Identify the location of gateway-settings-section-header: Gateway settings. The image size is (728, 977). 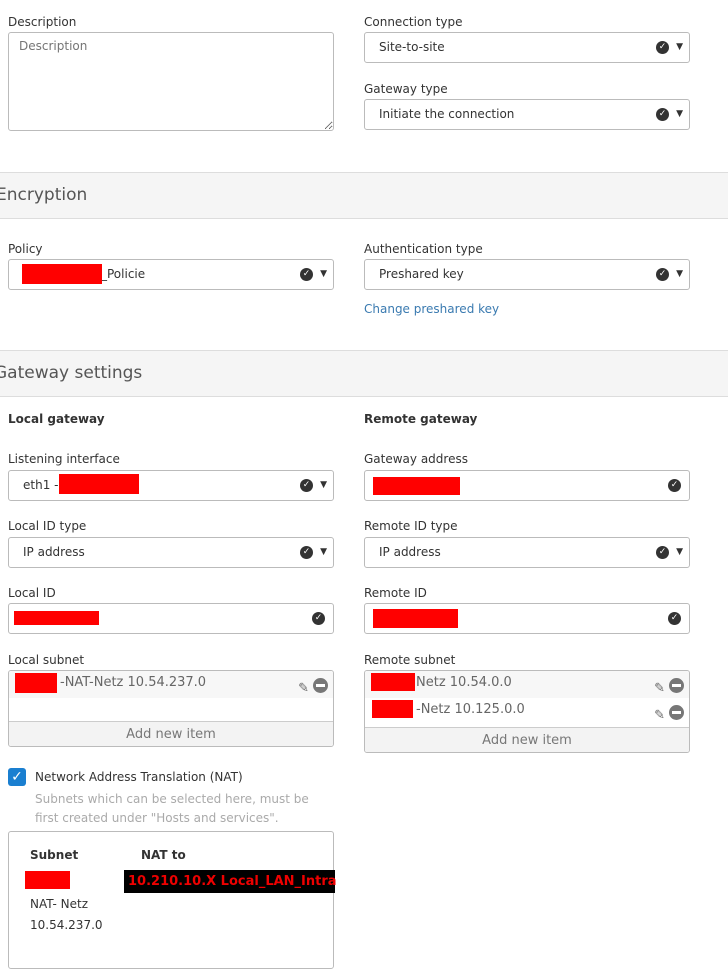
(364, 373).